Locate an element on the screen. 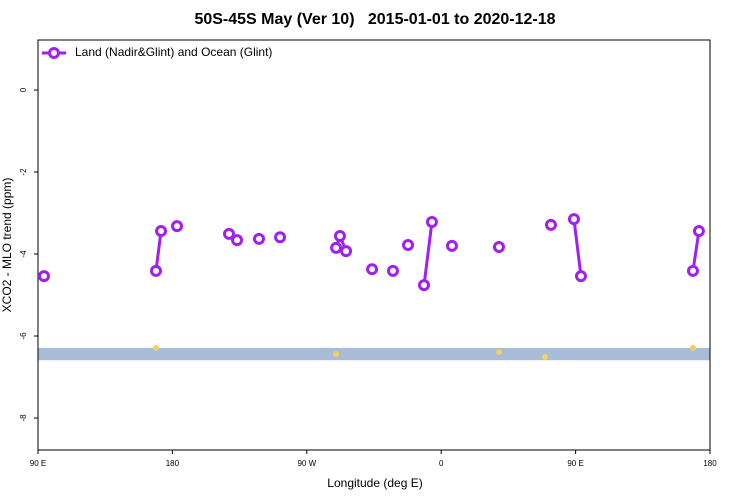  y-tick-label: -6 is located at coordinates (23, 336).